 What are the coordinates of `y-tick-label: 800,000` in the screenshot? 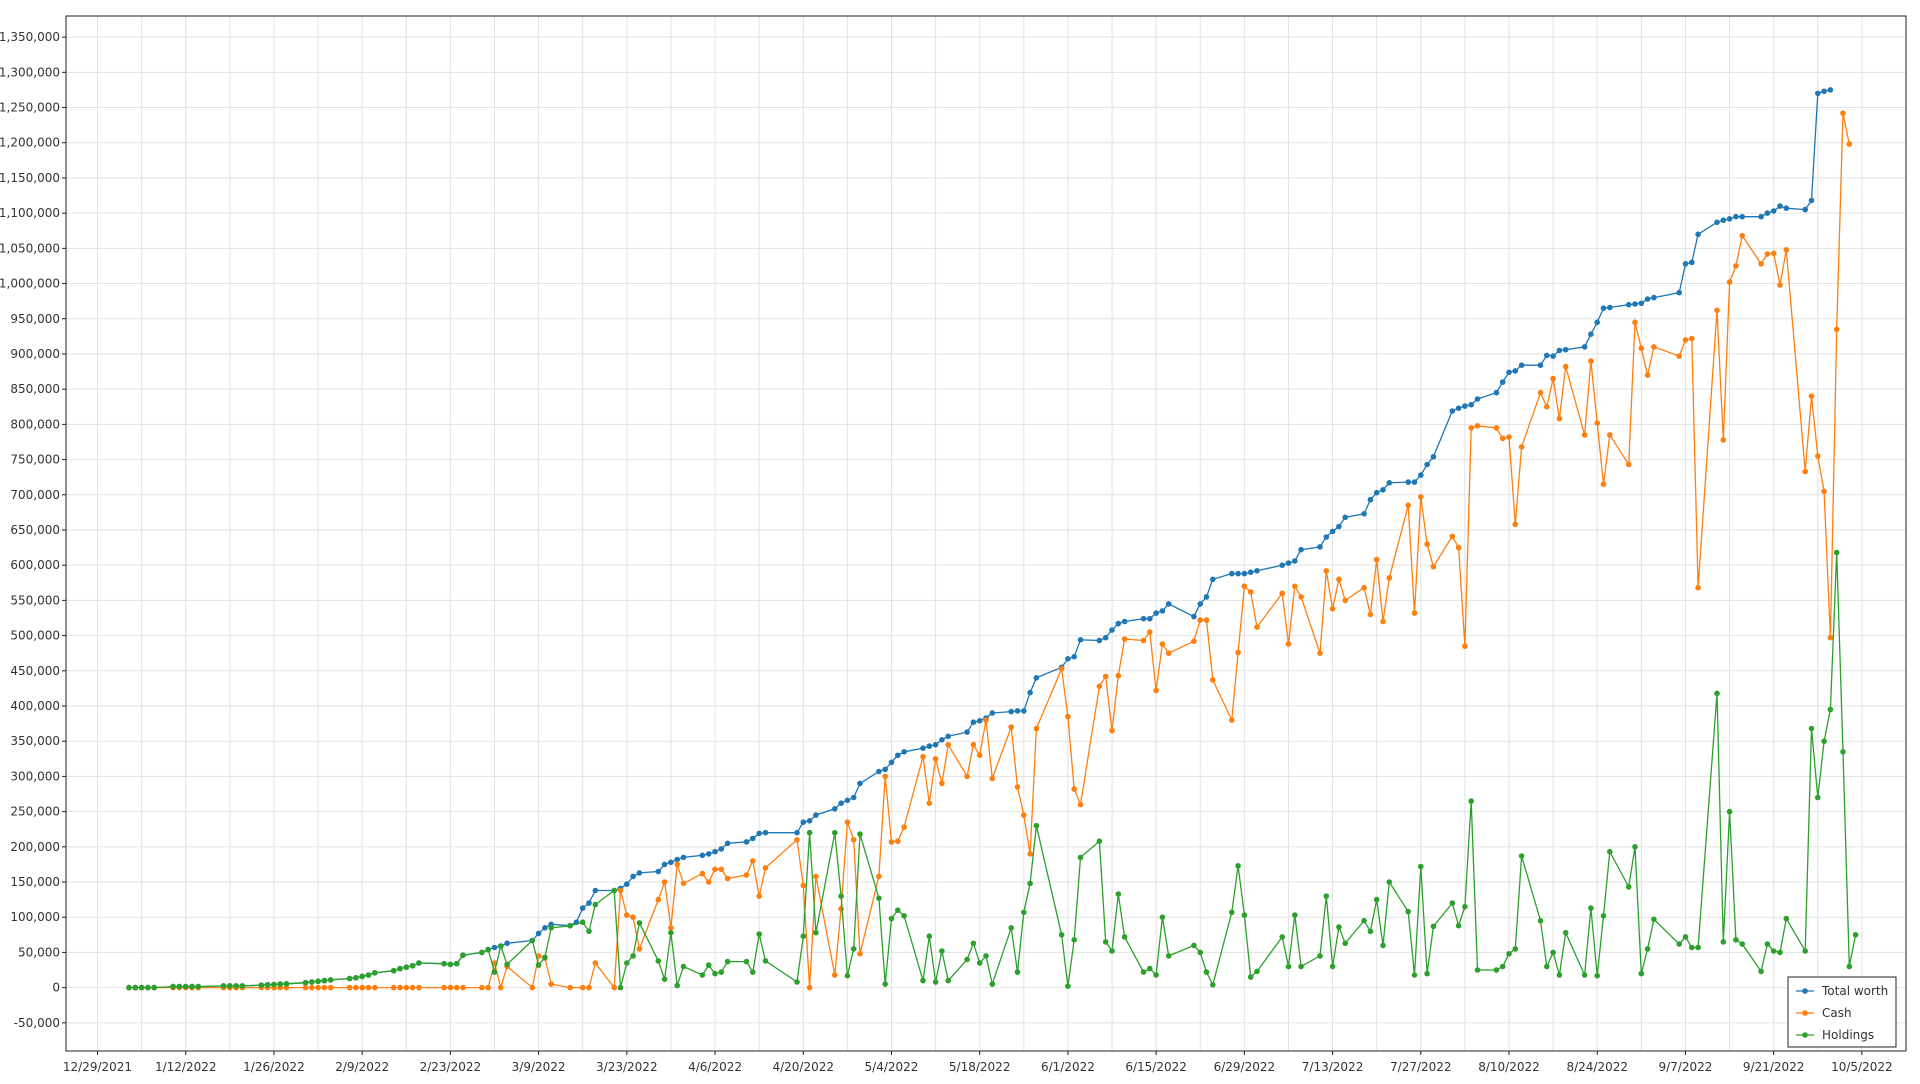 It's located at (35, 424).